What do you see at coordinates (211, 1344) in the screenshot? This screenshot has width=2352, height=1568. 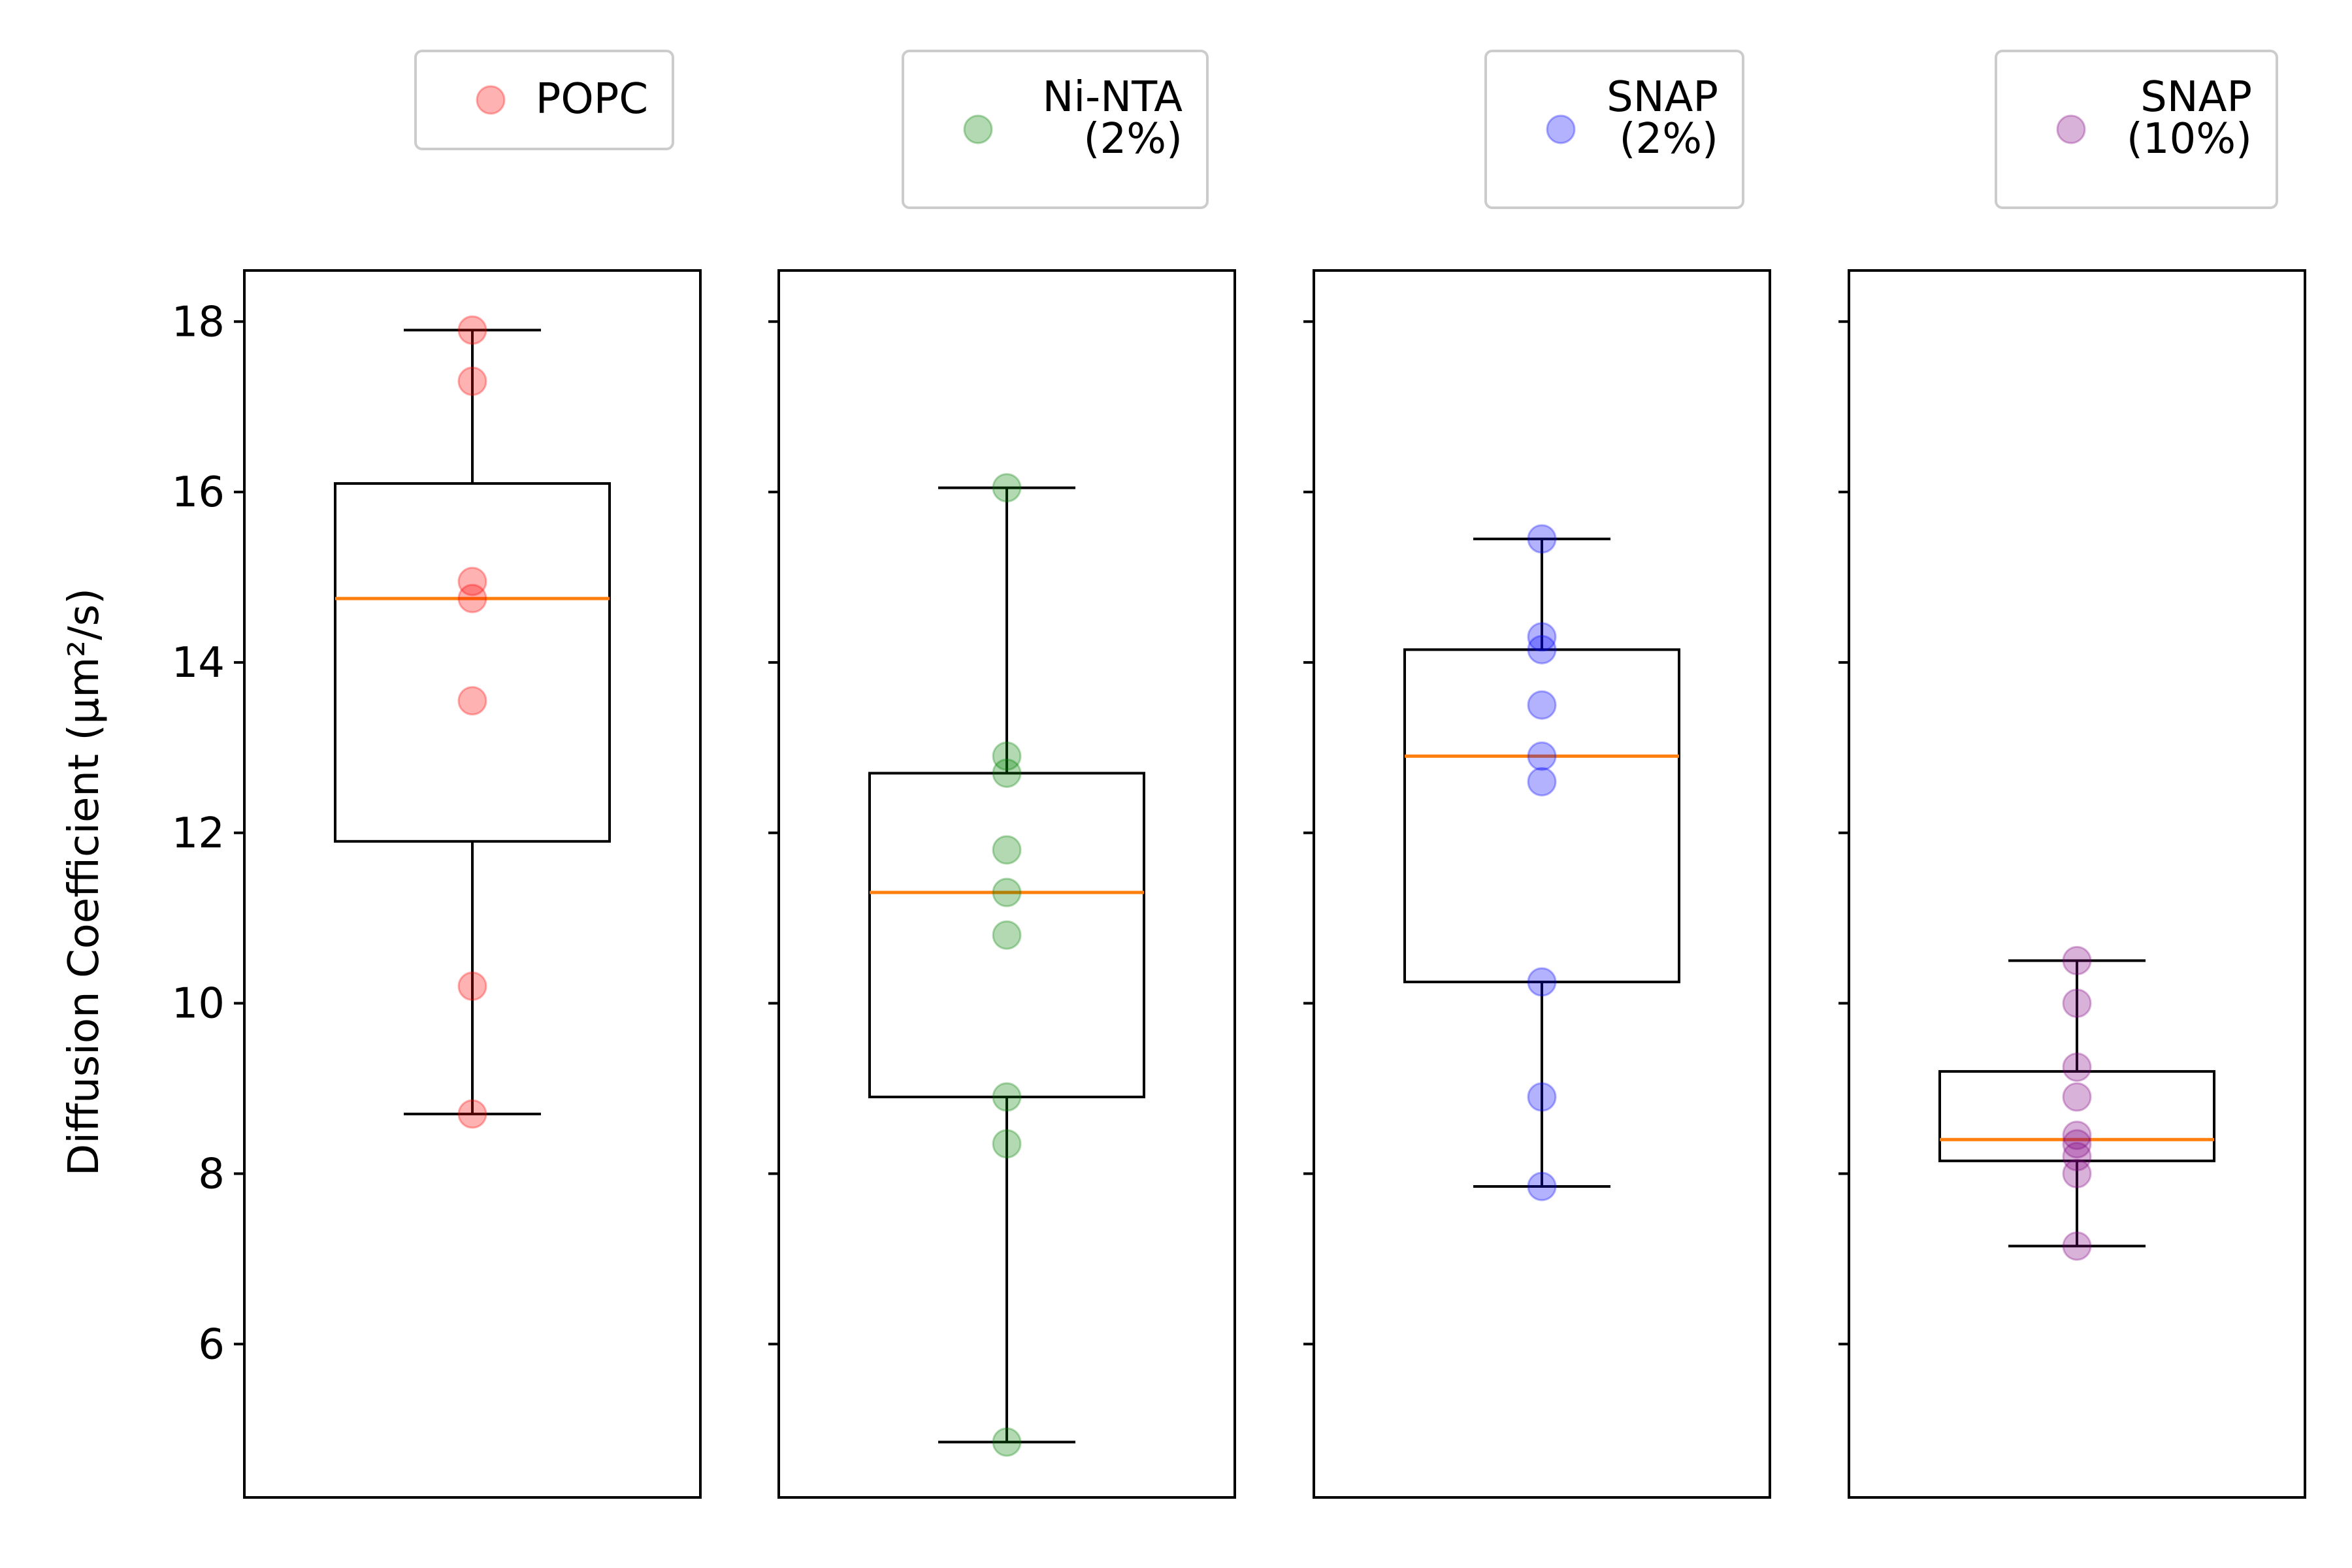 I see `y-tick-label: 6` at bounding box center [211, 1344].